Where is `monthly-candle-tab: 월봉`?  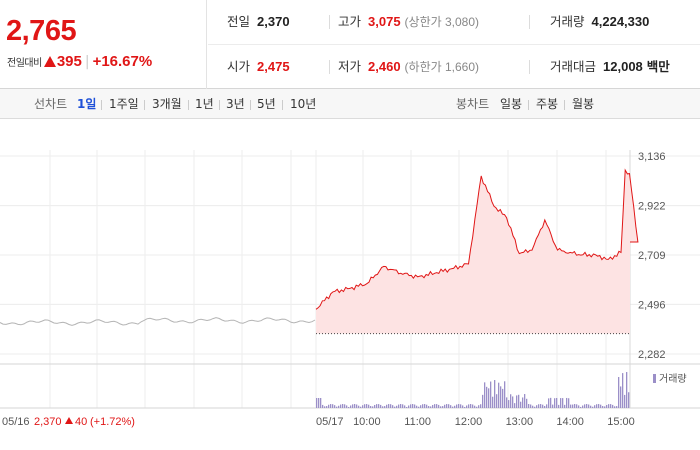
monthly-candle-tab: 월봉 is located at coordinates (583, 104).